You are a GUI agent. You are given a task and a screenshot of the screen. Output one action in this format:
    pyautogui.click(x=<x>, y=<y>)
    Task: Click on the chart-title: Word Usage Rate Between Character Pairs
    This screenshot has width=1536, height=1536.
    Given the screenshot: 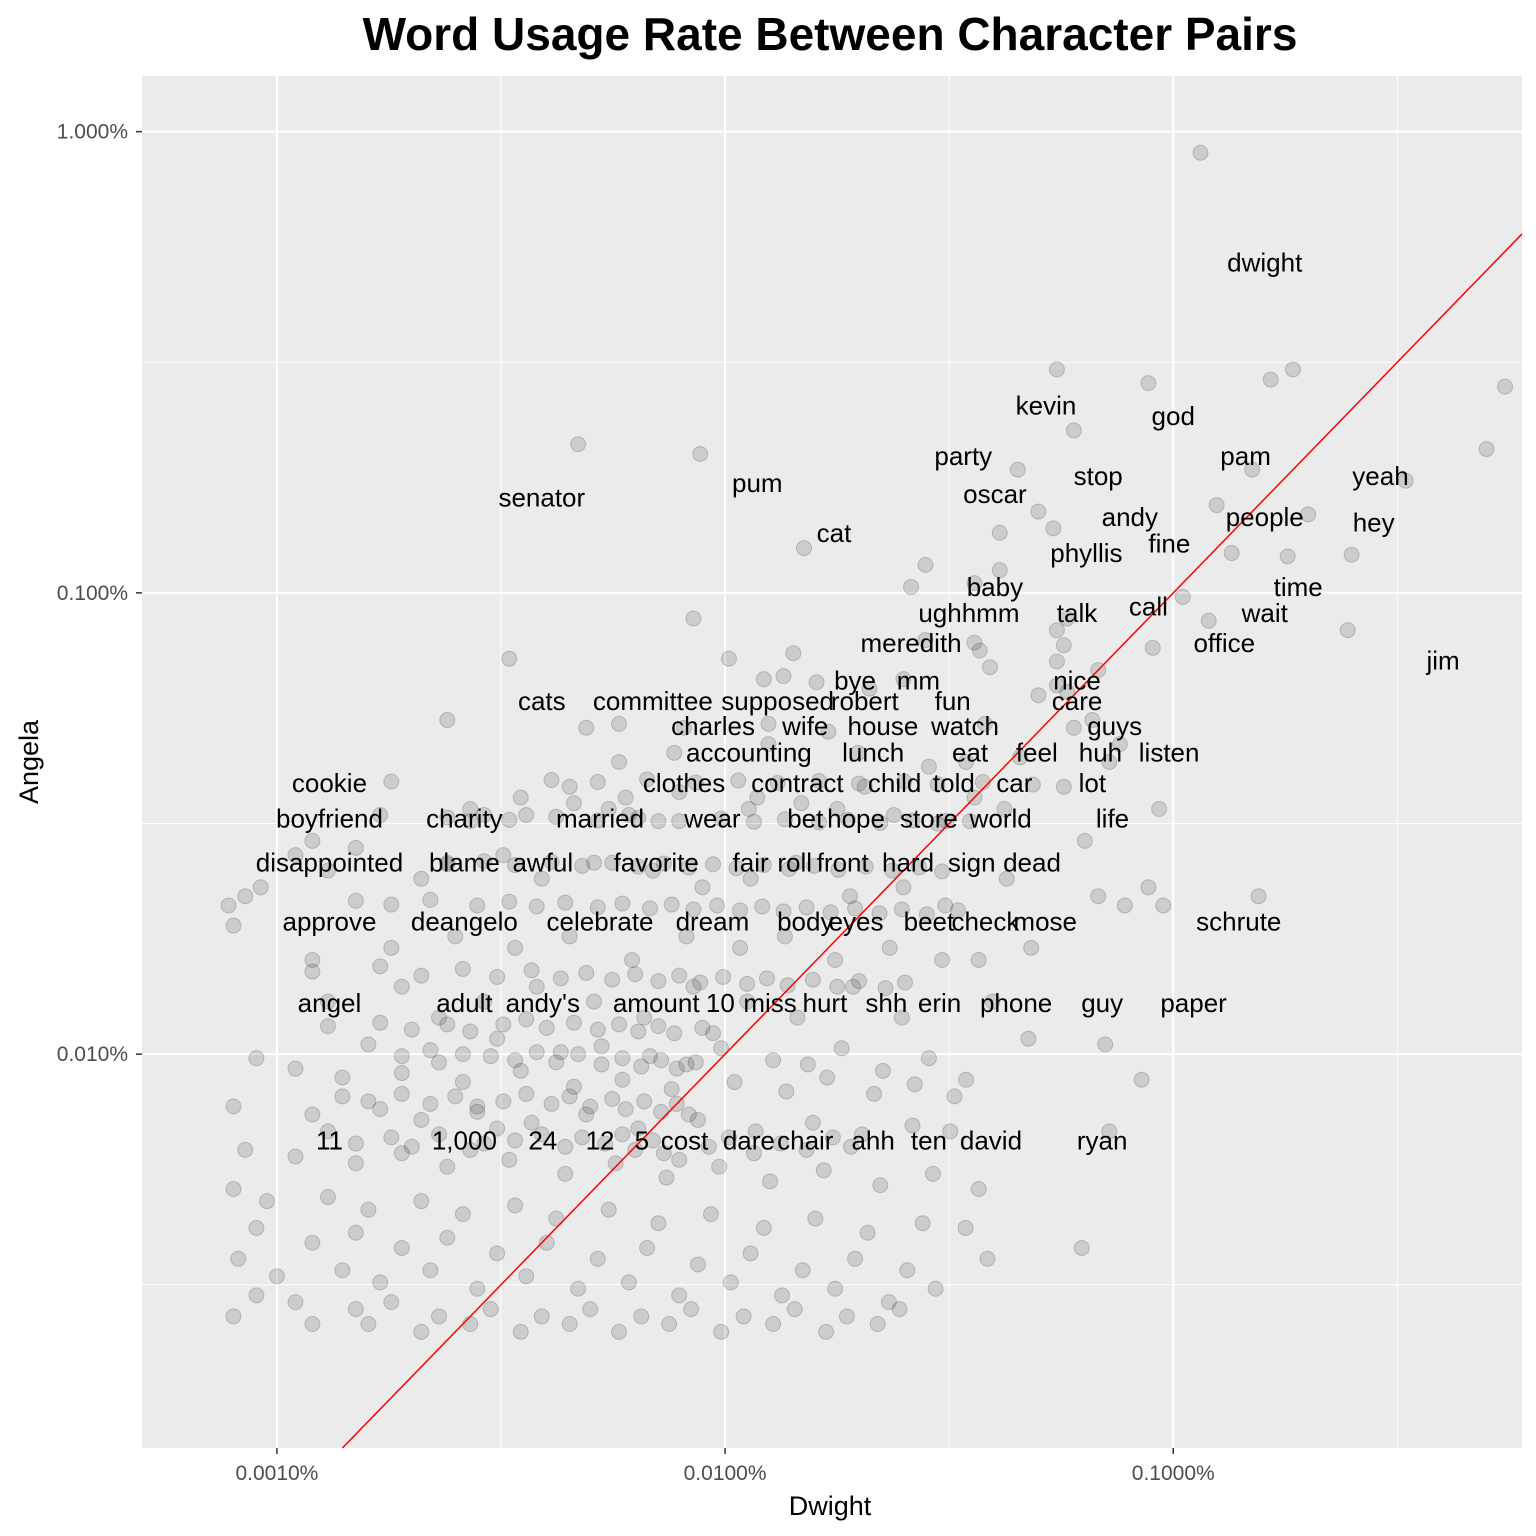 What is the action you would take?
    pyautogui.click(x=830, y=34)
    